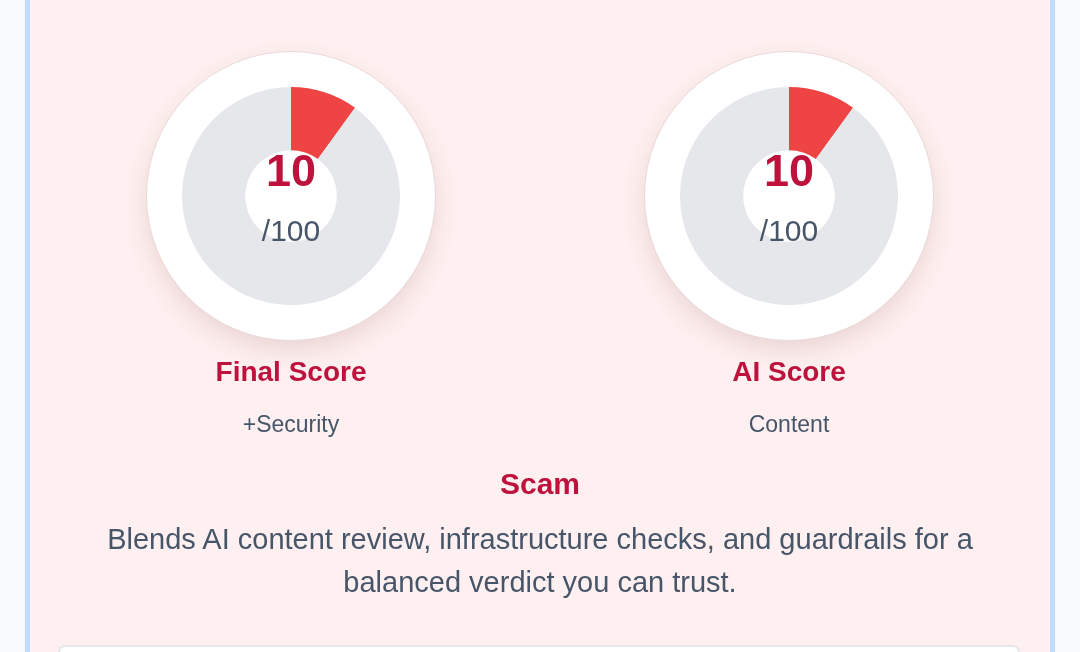  I want to click on text: AI Score, so click(789, 372).